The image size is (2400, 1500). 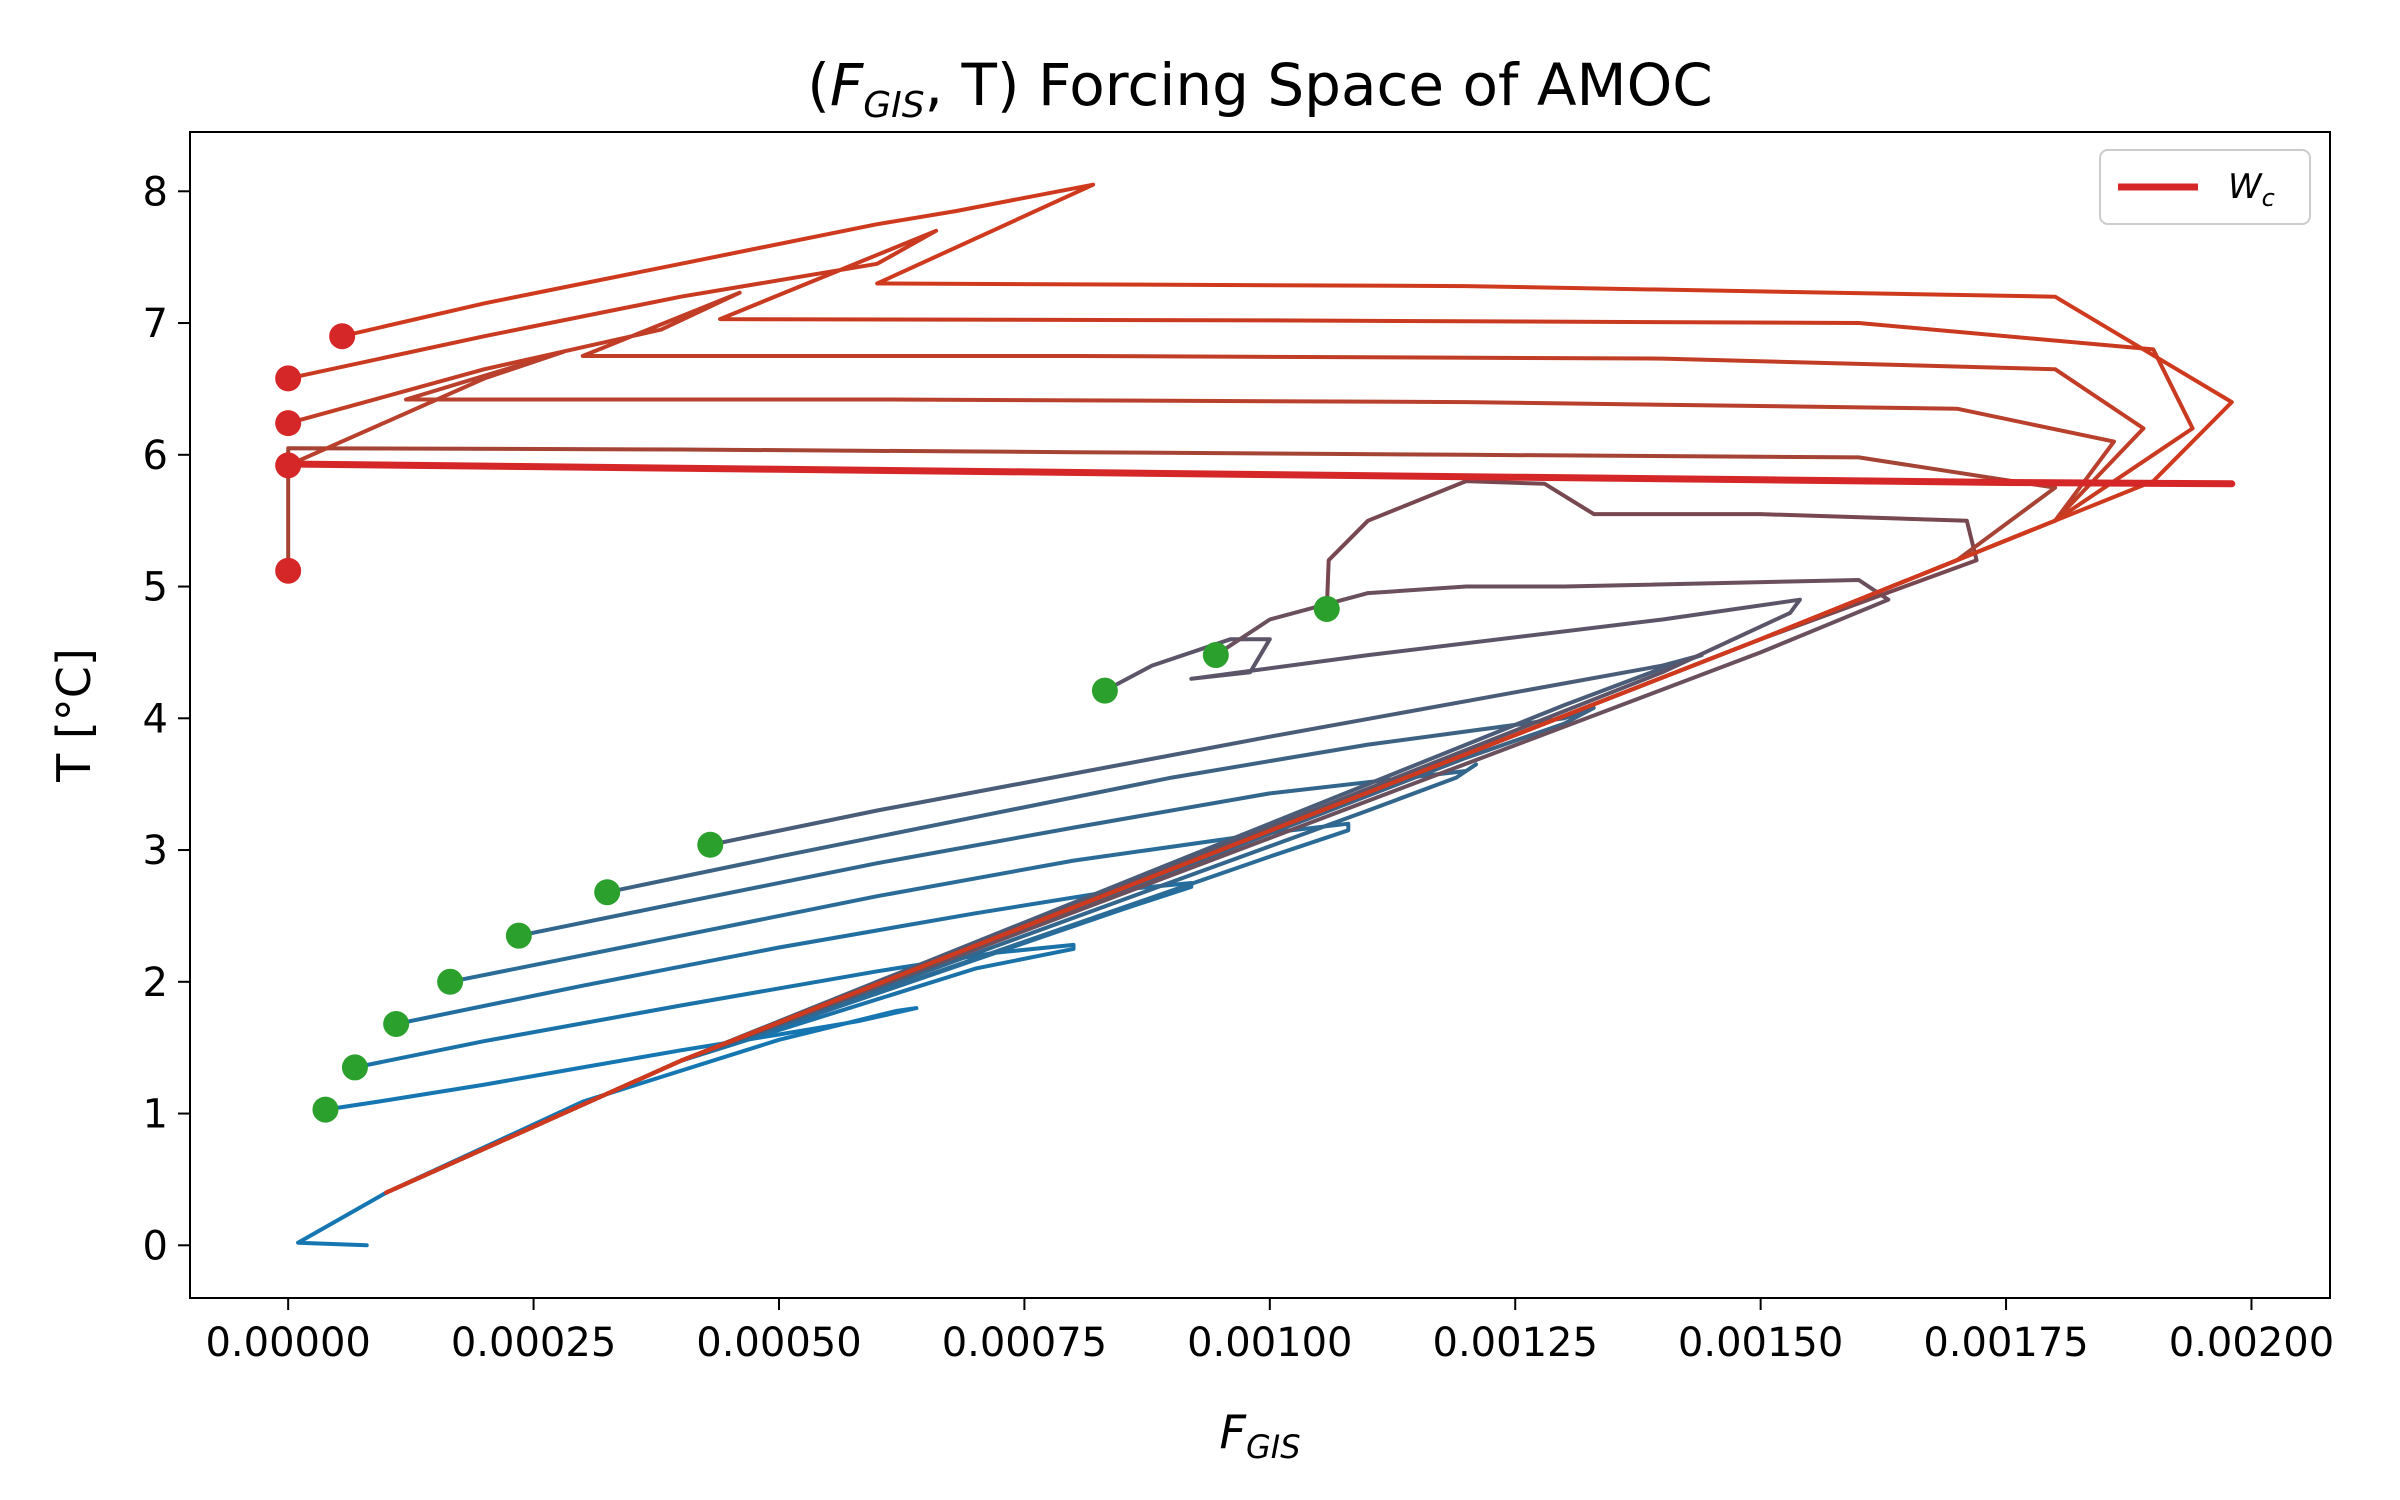 What do you see at coordinates (2251, 189) in the screenshot?
I see `legend-label-wc: Wc` at bounding box center [2251, 189].